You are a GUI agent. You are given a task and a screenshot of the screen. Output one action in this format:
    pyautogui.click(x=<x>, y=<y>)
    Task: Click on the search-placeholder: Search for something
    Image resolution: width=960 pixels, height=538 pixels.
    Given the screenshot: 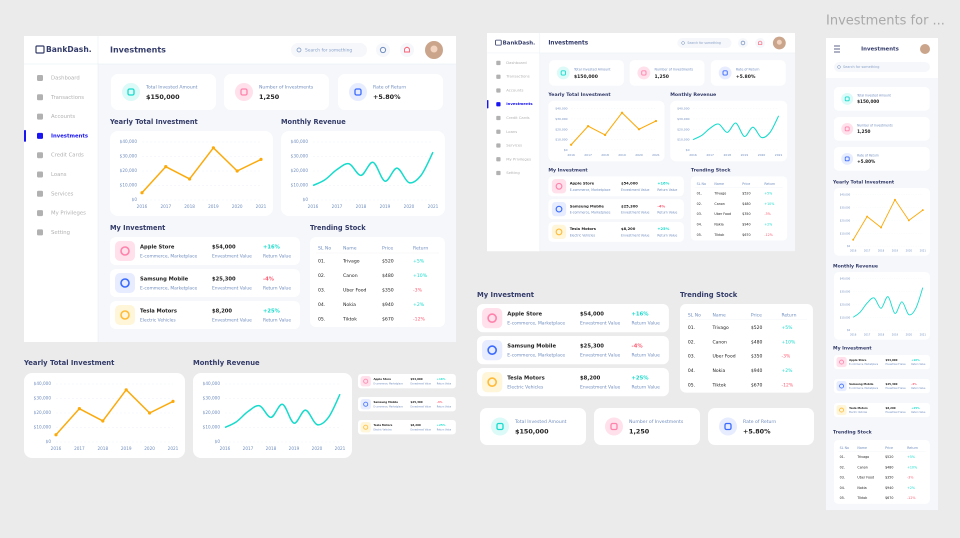 What is the action you would take?
    pyautogui.click(x=704, y=43)
    